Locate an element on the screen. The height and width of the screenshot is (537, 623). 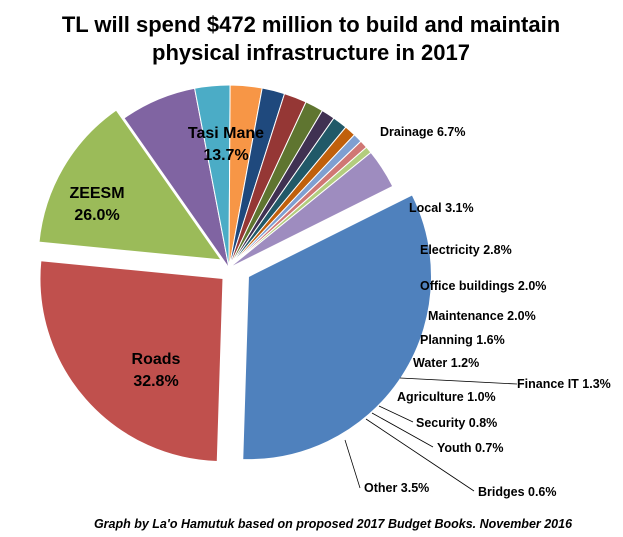
slice-label-office-buildings: Office buildings 2.0% is located at coordinates (483, 286).